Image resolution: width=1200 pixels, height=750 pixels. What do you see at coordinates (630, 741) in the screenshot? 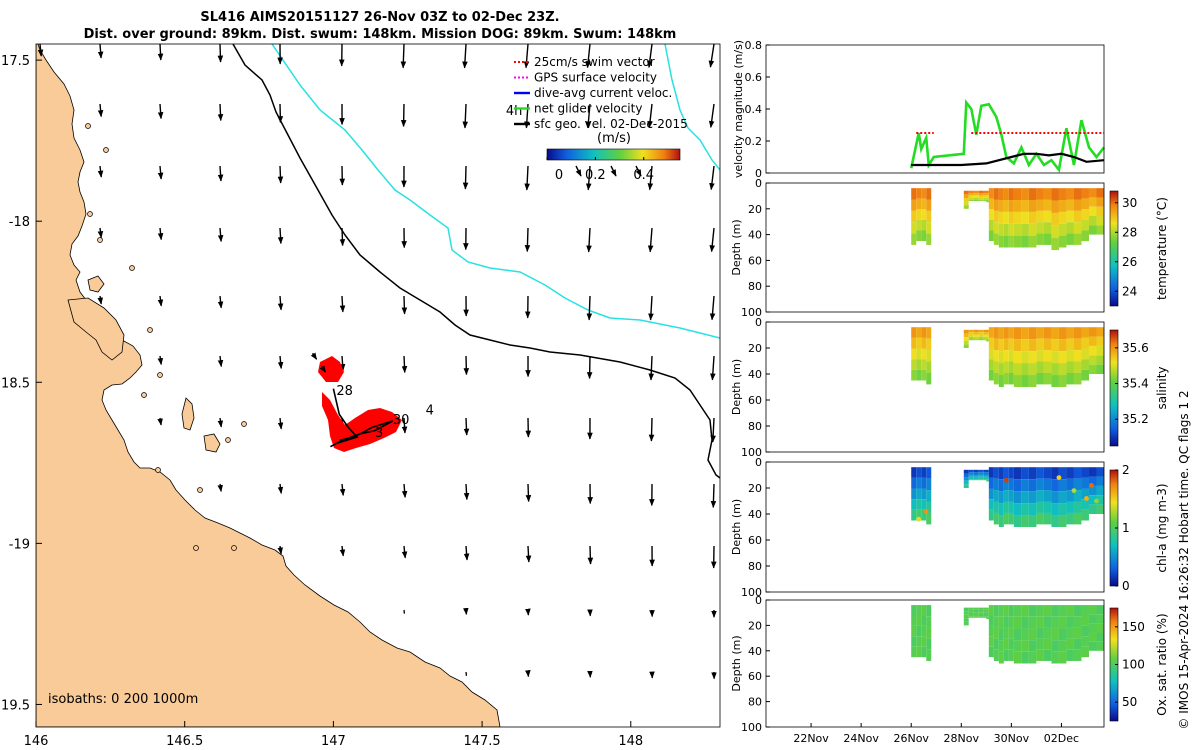
I see `map-x-tick-label: 148` at bounding box center [630, 741].